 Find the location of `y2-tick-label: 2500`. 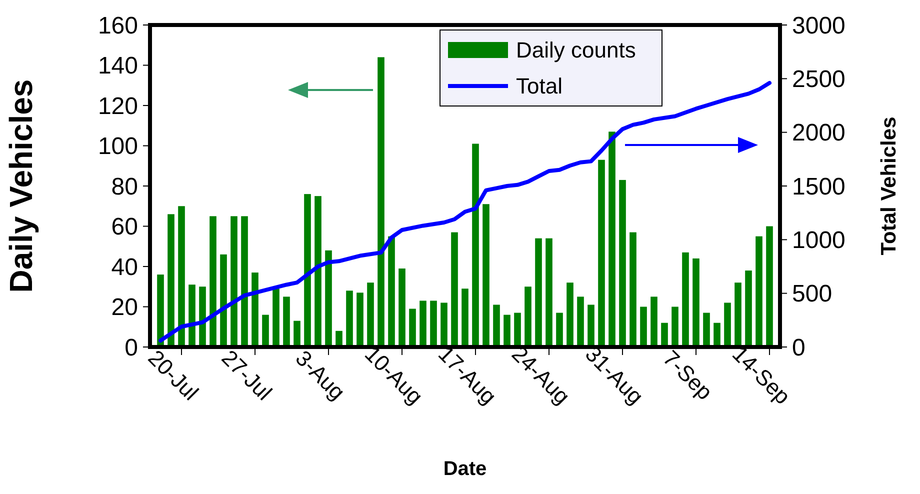

y2-tick-label: 2500 is located at coordinates (819, 80).